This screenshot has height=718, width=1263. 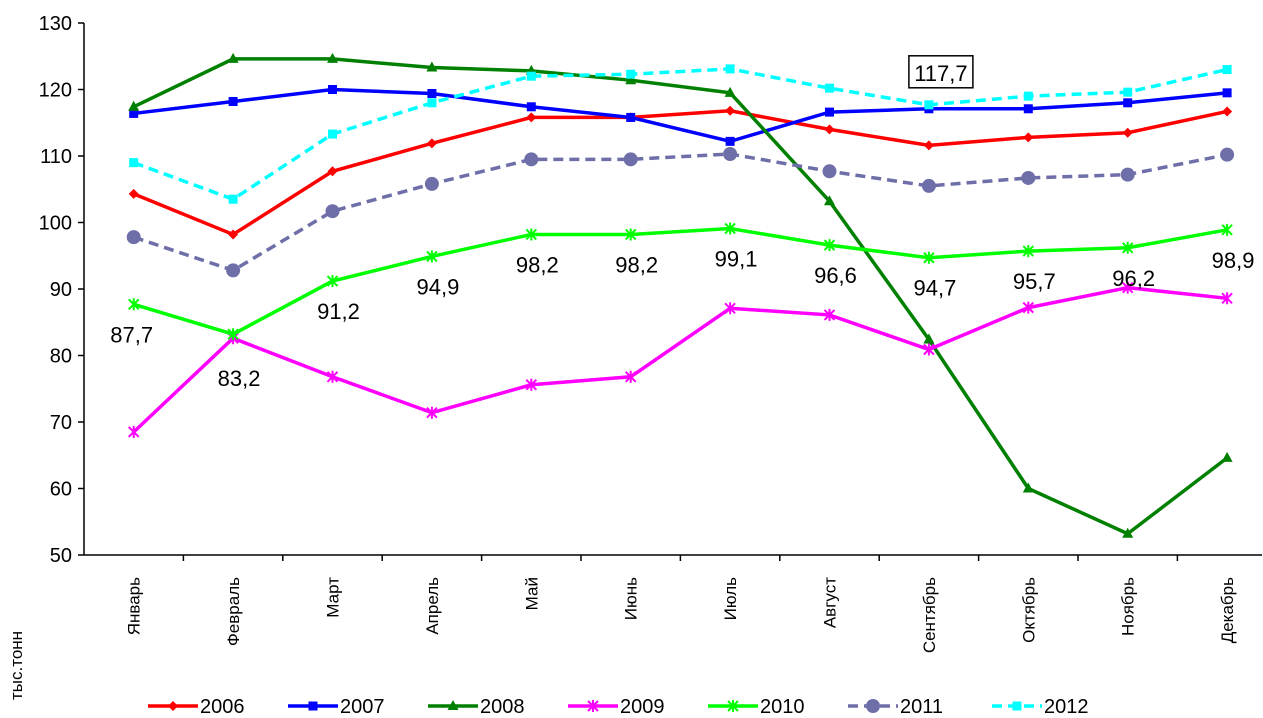 What do you see at coordinates (531, 593) in the screenshot?
I see `x-tick-label: Май` at bounding box center [531, 593].